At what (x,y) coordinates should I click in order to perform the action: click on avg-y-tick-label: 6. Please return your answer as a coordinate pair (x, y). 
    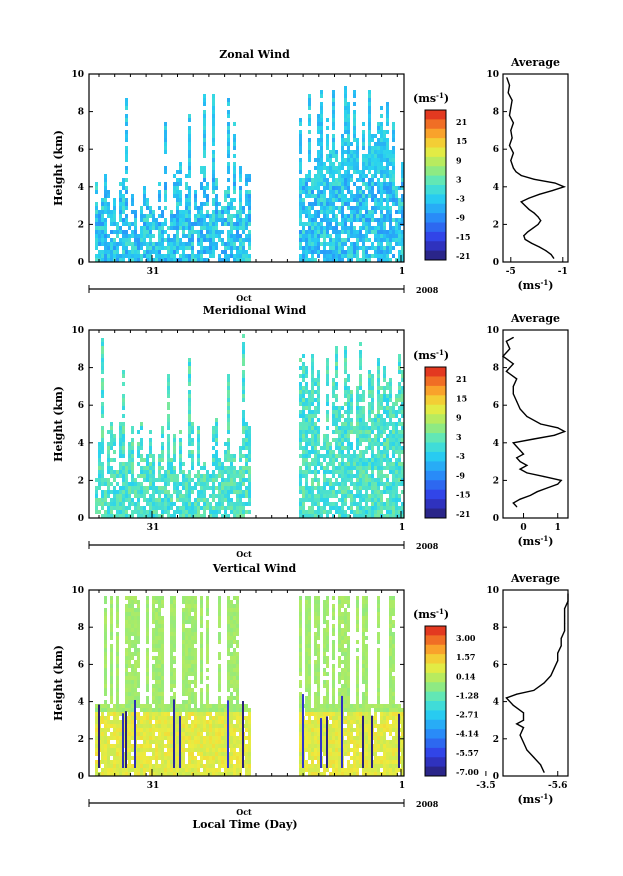
    Looking at the image, I should click on (496, 406).